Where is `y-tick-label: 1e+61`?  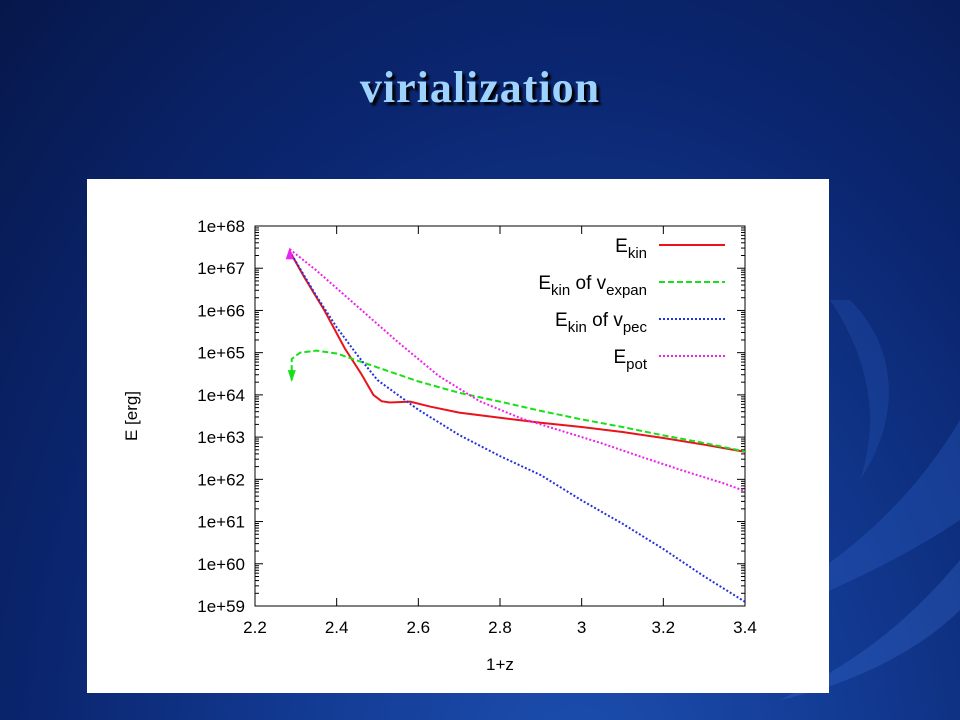 y-tick-label: 1e+61 is located at coordinates (221, 522).